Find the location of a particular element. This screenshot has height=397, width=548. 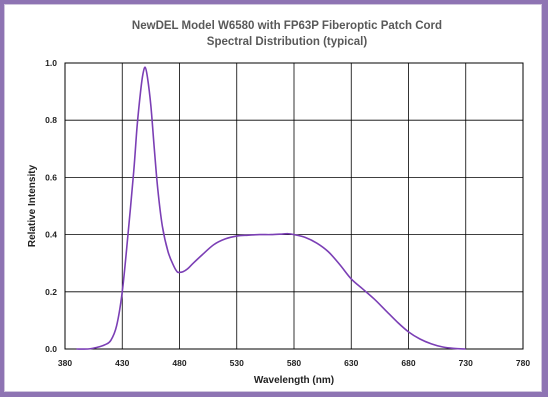

y-tick-label: 0.2 is located at coordinates (51, 292).